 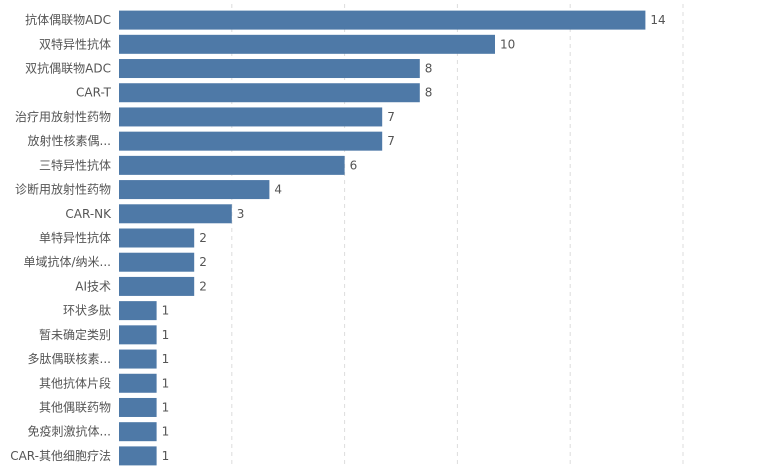 I want to click on category-label: 暂未确定类别, so click(x=75, y=334).